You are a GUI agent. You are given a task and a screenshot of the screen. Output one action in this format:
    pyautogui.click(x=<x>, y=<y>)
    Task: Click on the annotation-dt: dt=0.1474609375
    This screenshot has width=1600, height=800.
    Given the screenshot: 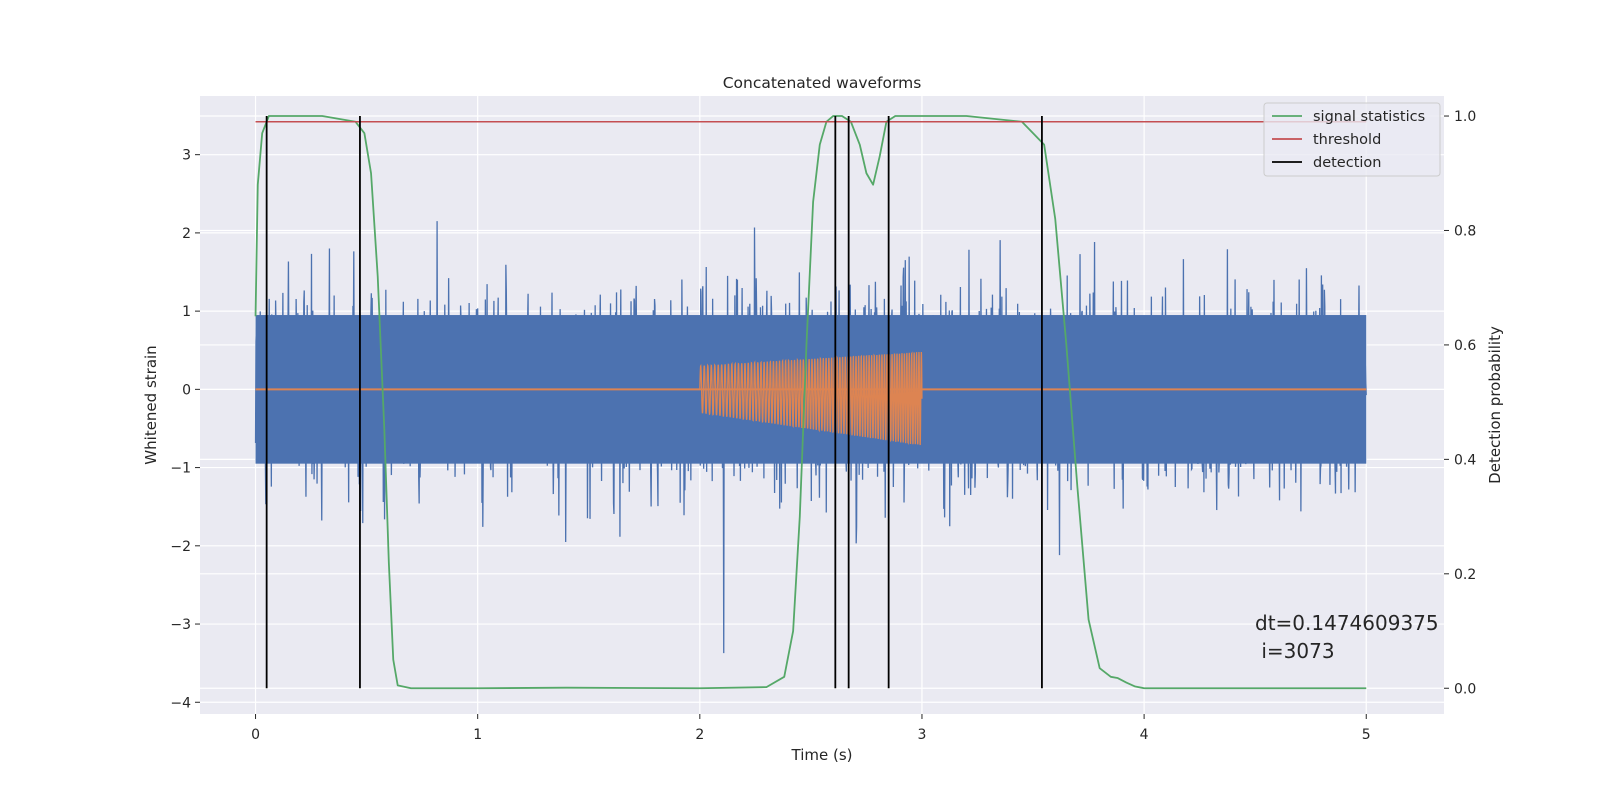 What is the action you would take?
    pyautogui.click(x=1347, y=623)
    